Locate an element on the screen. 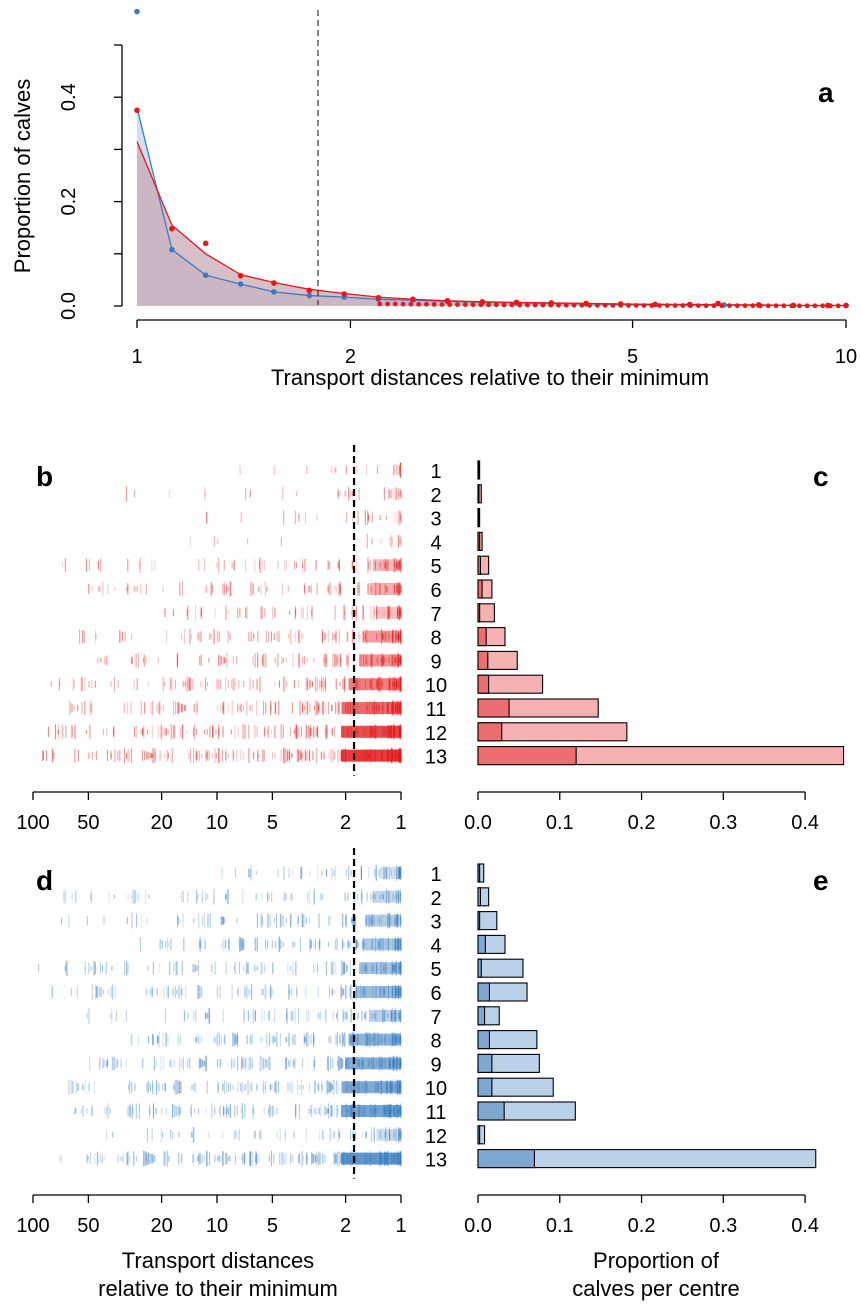  panel-a-line-red is located at coordinates (491, 224).